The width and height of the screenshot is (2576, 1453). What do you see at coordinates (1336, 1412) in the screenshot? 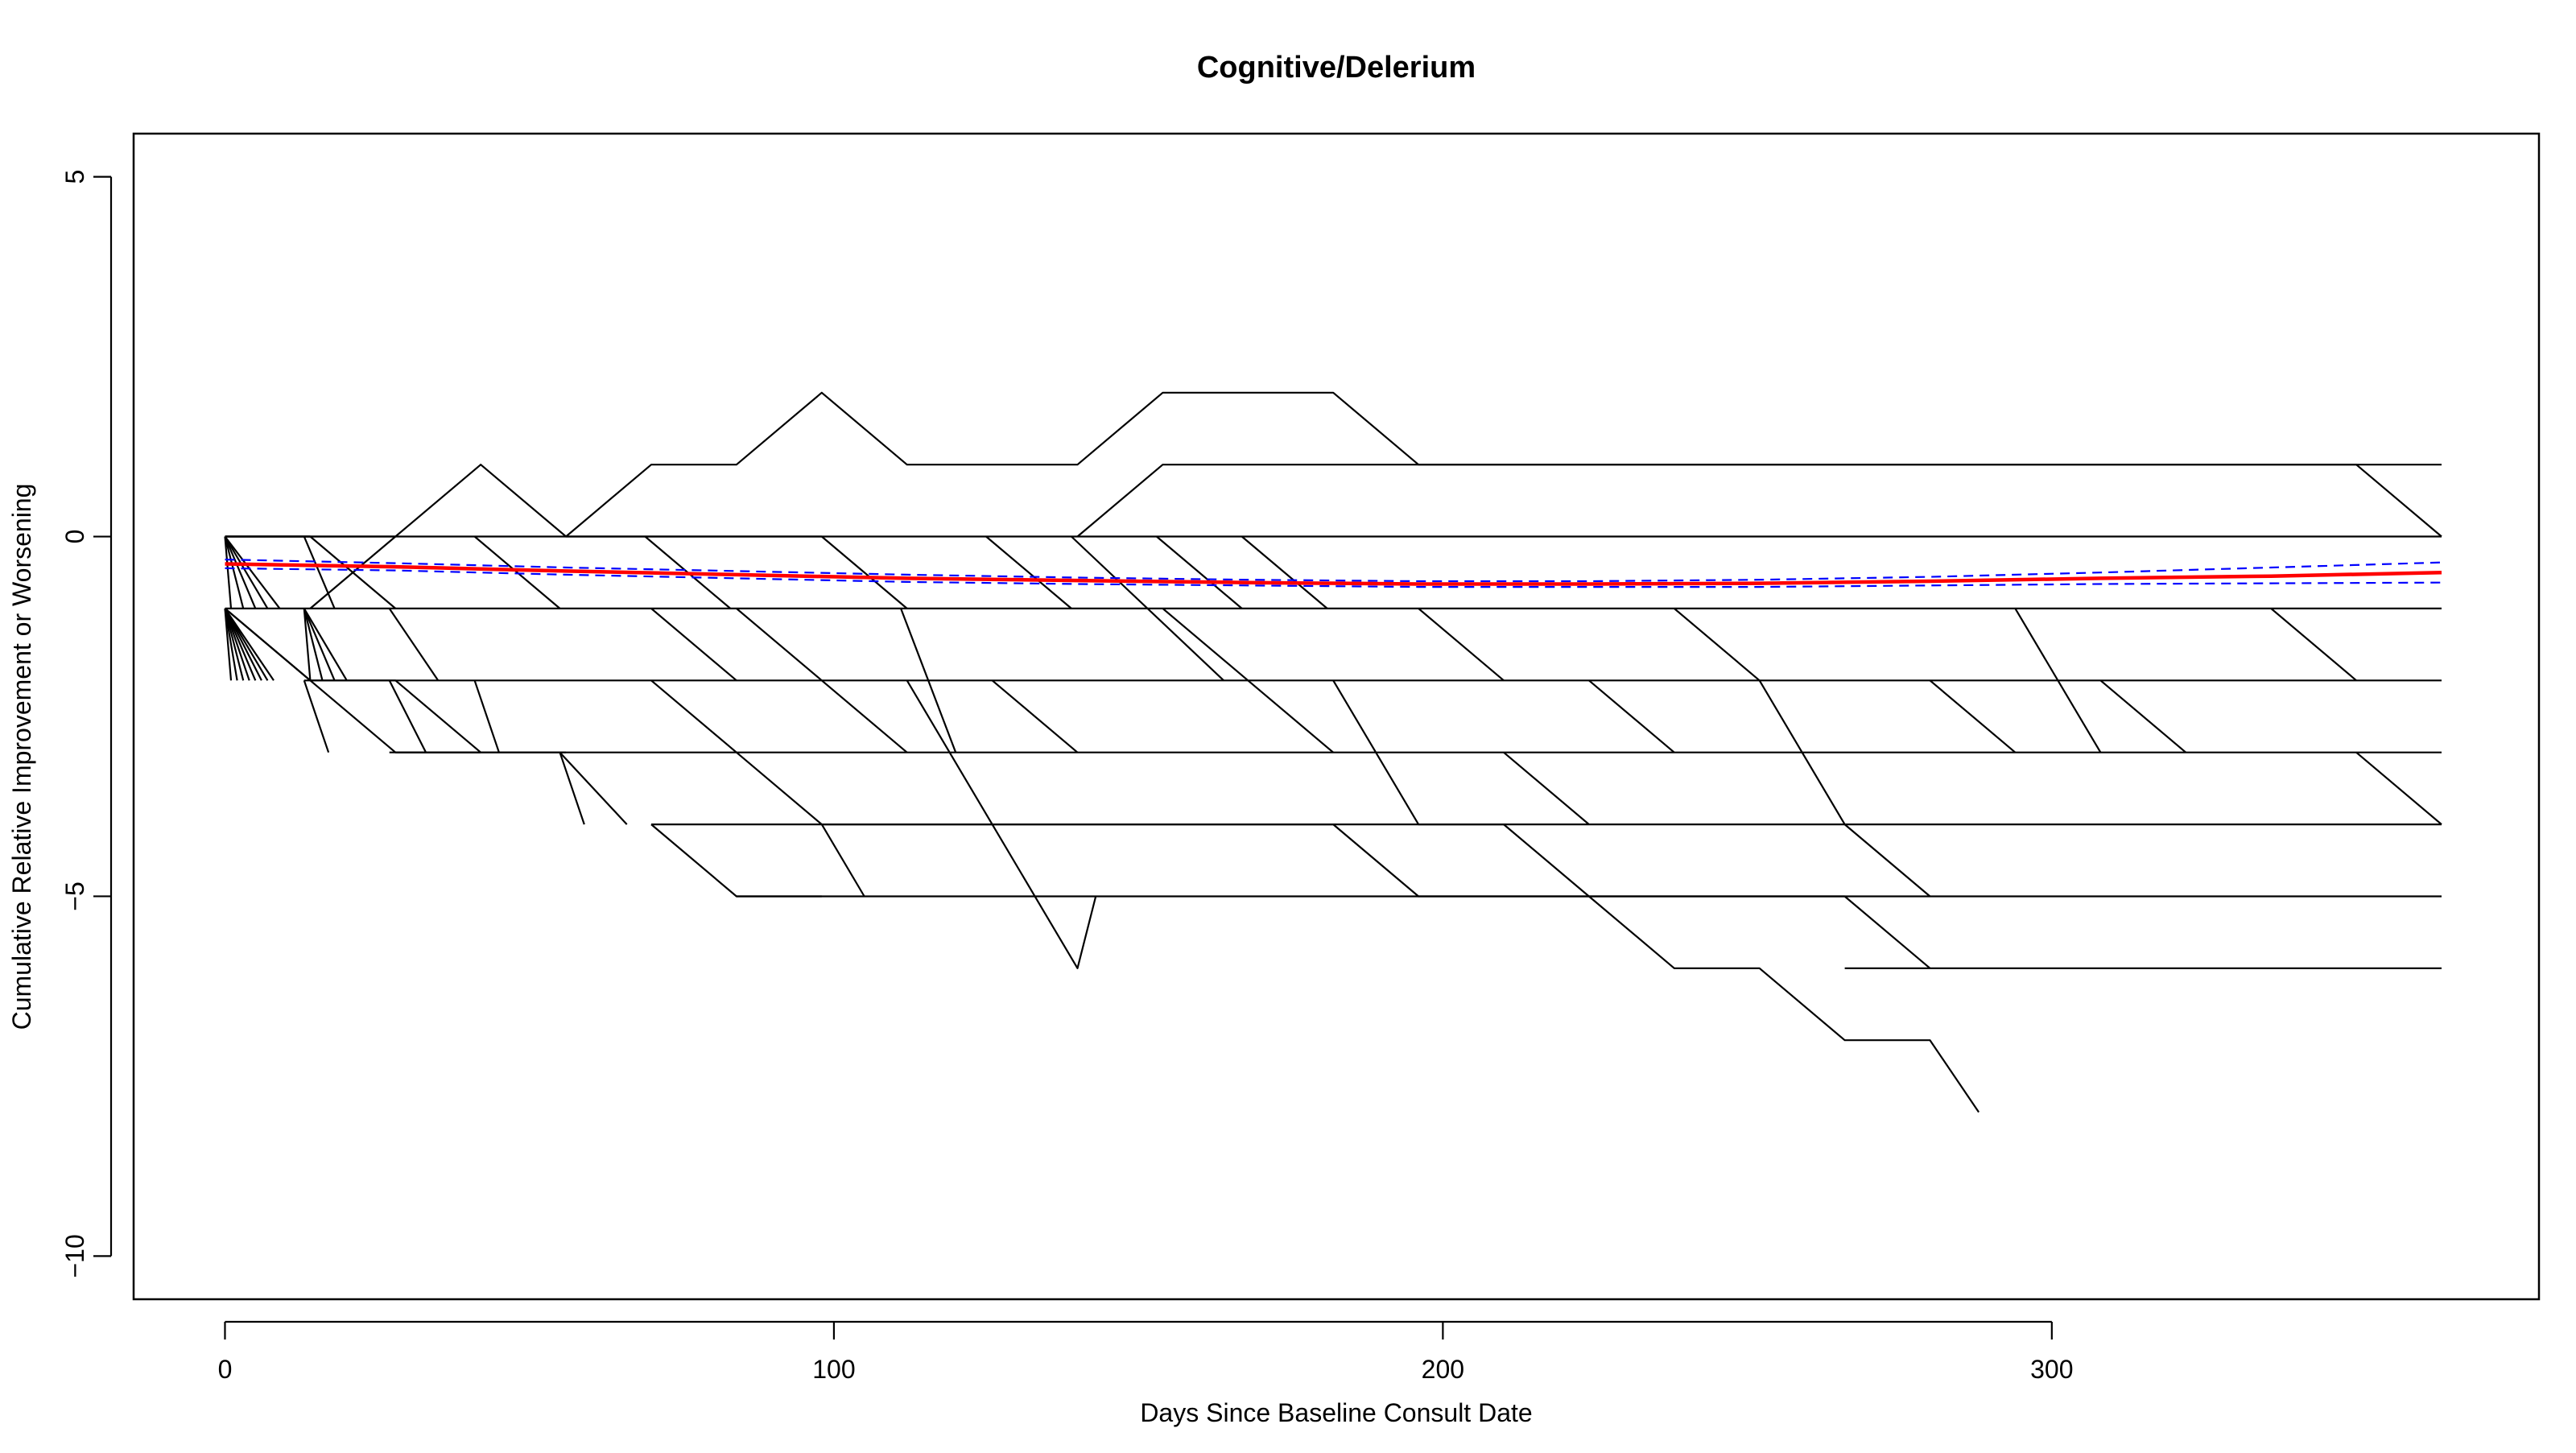
I see `x-axis-label: Days Since Baseline Consult Date` at bounding box center [1336, 1412].